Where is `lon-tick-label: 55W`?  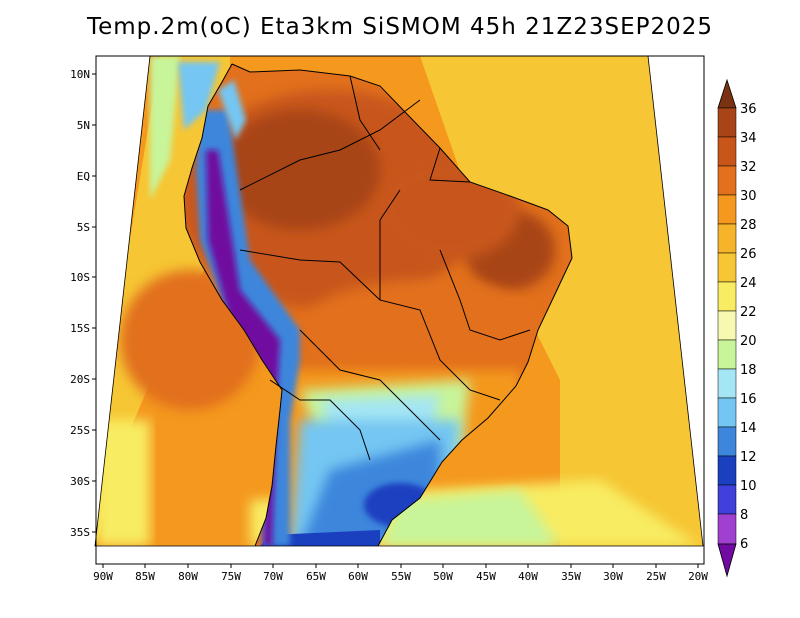
lon-tick-label: 55W is located at coordinates (401, 576).